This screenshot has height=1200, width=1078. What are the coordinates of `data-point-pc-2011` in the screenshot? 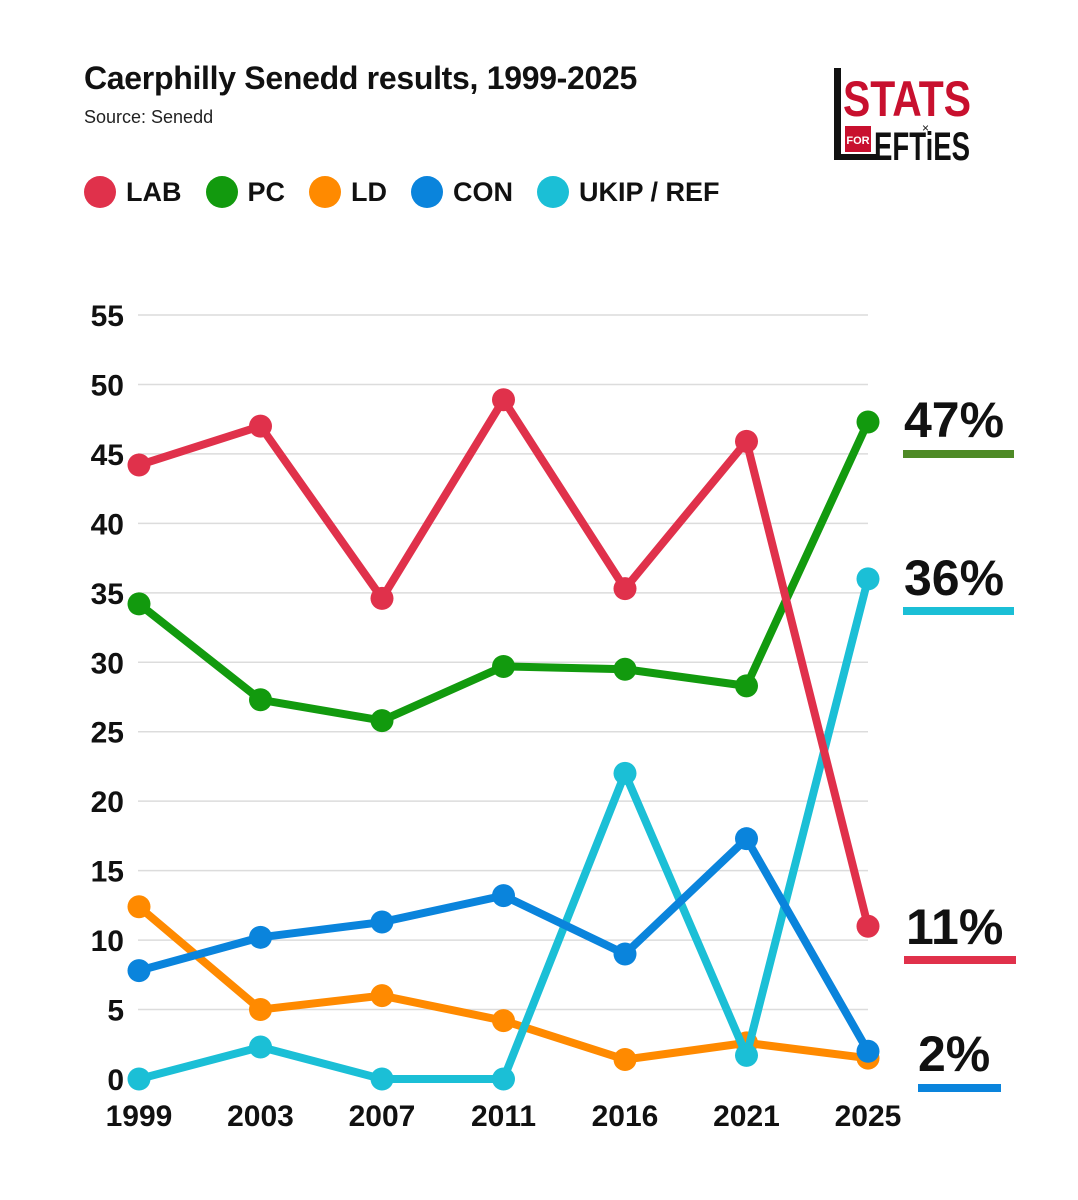 It's located at (503, 666).